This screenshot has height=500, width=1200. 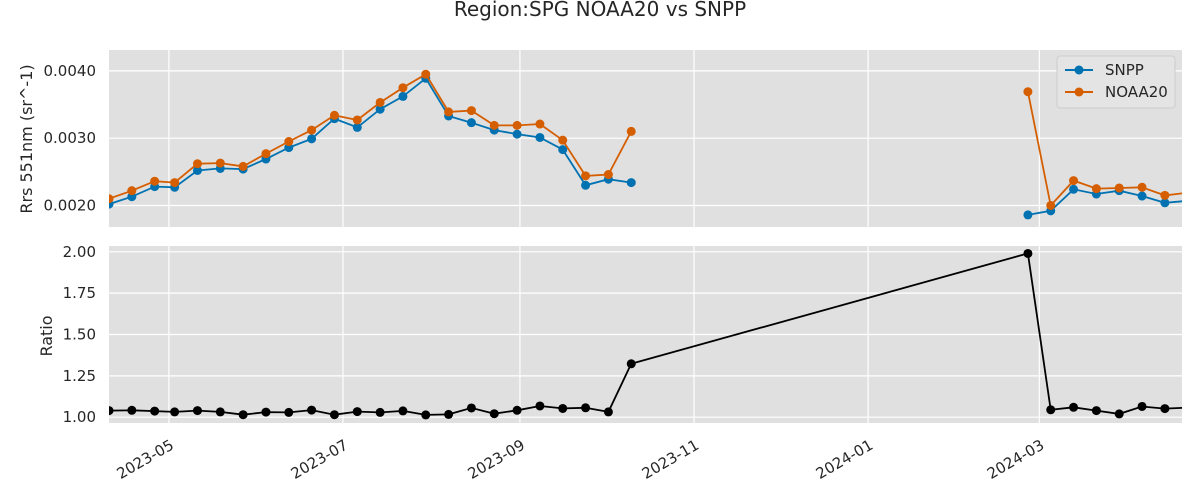 What do you see at coordinates (79, 417) in the screenshot?
I see `bottom-y-tick-label: 1.00` at bounding box center [79, 417].